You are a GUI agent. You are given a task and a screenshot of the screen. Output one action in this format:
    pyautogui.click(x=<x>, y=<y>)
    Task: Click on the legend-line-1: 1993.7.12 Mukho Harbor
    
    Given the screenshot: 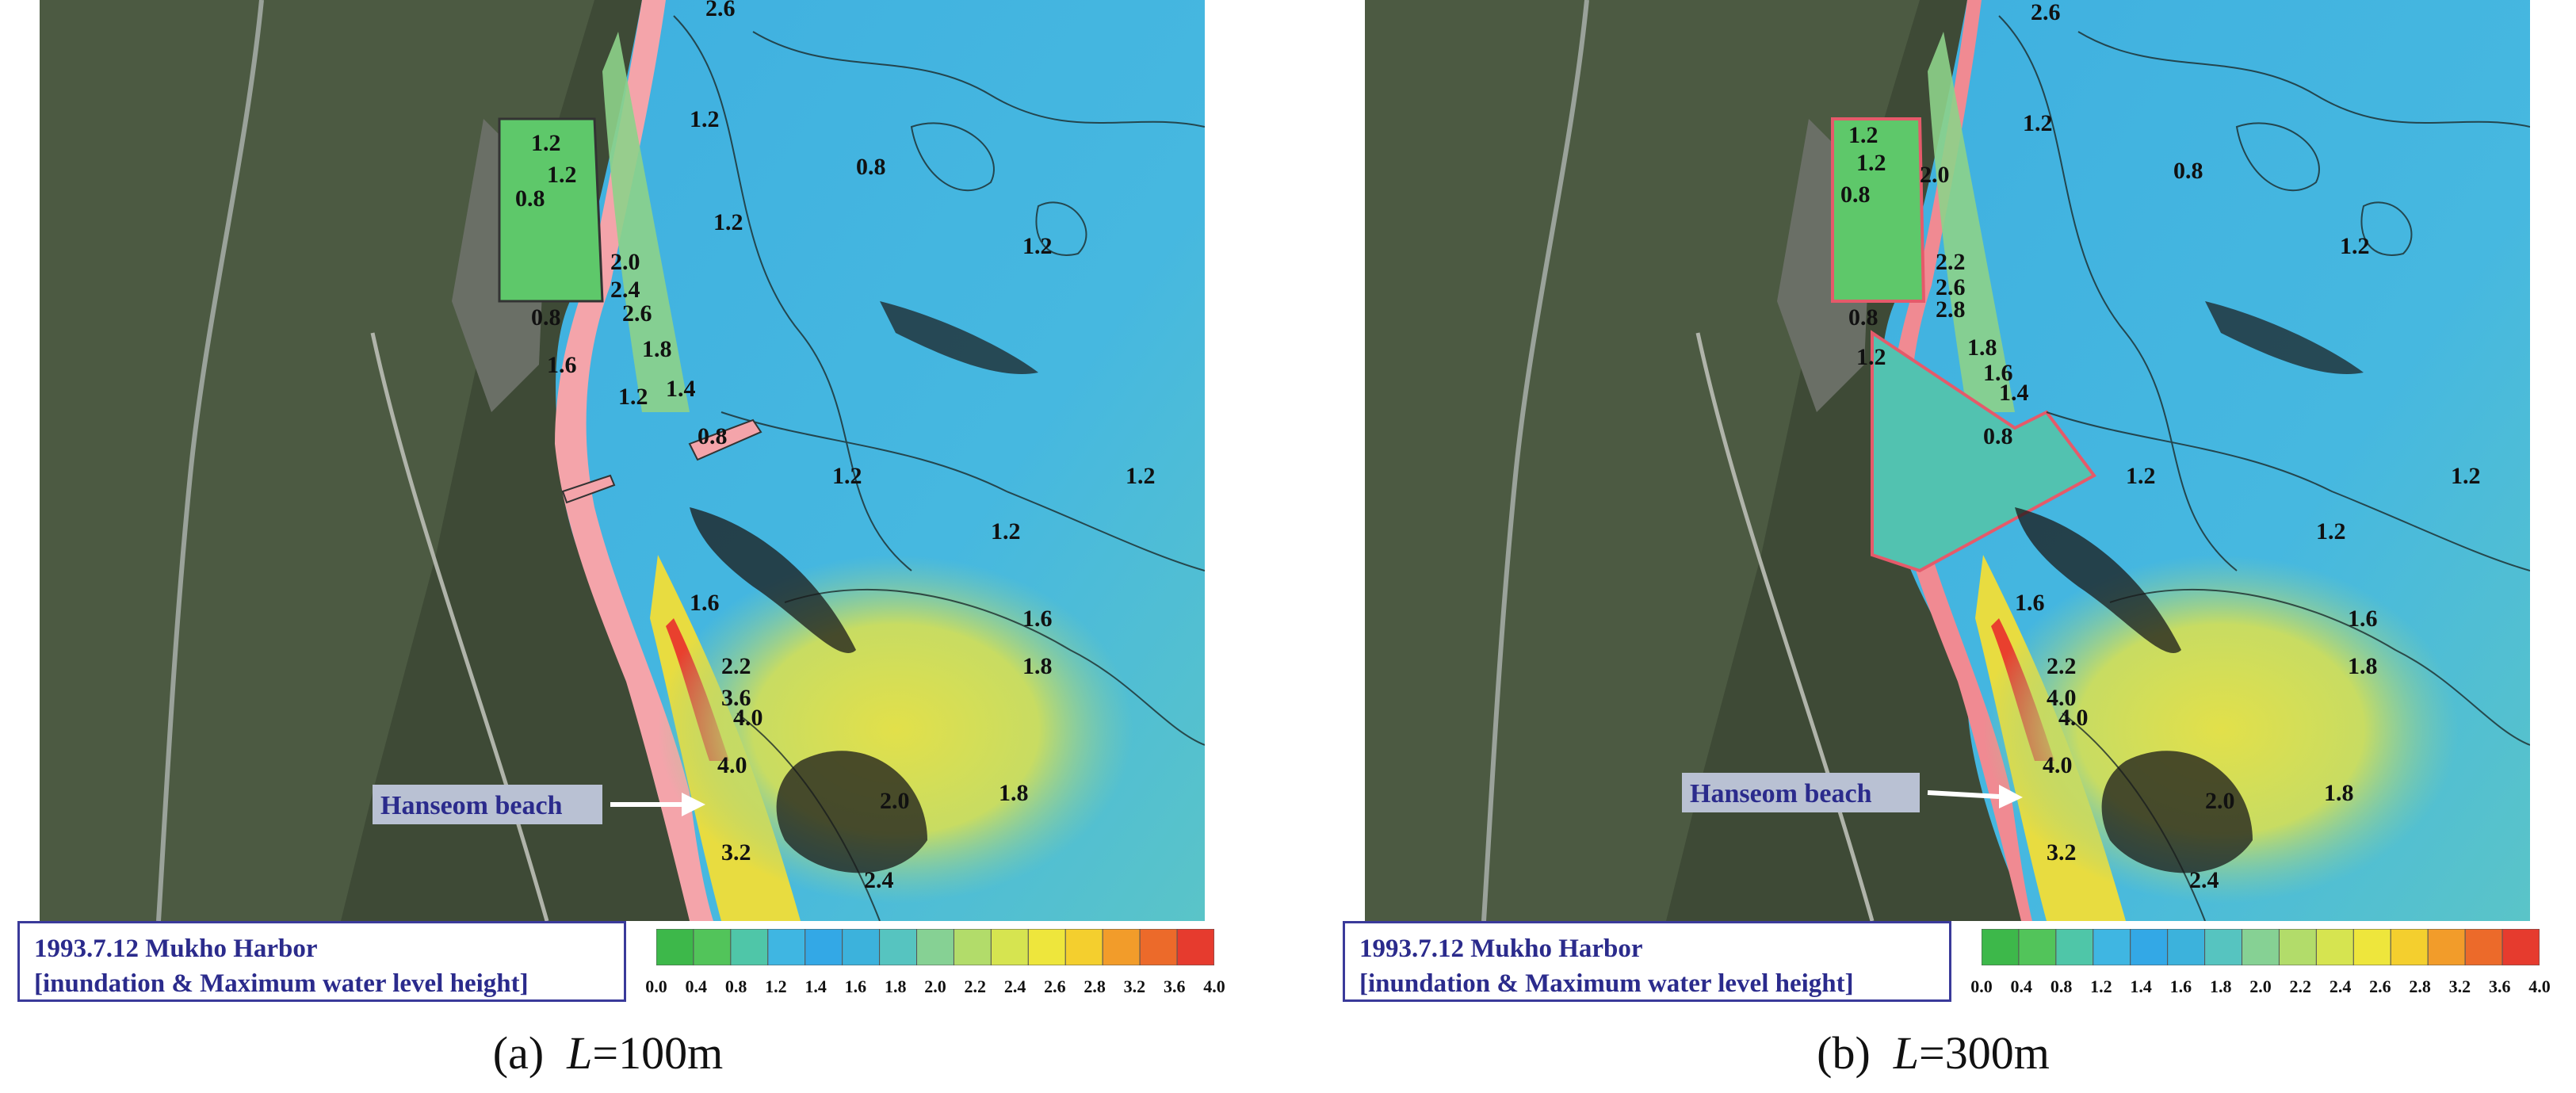 What is the action you would take?
    pyautogui.click(x=176, y=948)
    